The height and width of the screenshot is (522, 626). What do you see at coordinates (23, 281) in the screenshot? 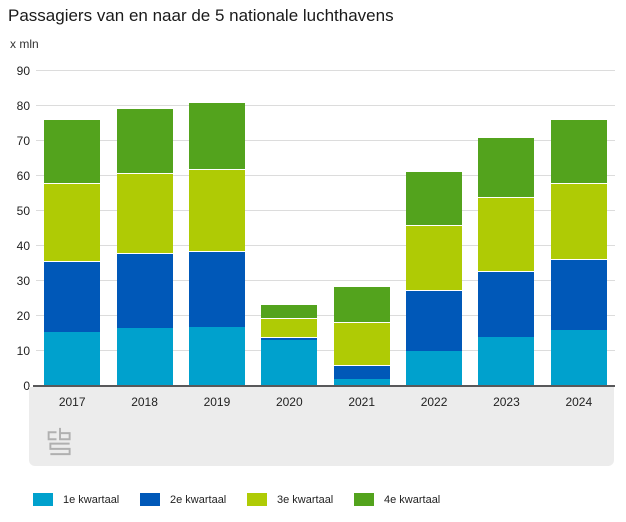
I see `y-tick-label: 30` at bounding box center [23, 281].